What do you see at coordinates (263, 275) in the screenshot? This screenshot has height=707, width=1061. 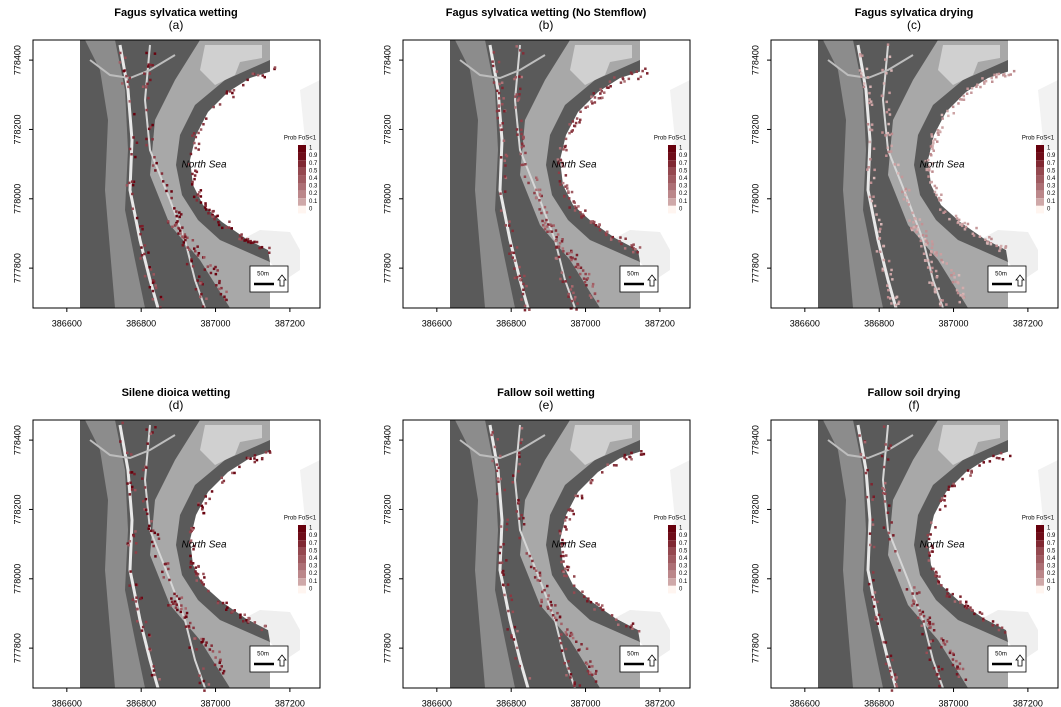 I see `scale-label: 50m` at bounding box center [263, 275].